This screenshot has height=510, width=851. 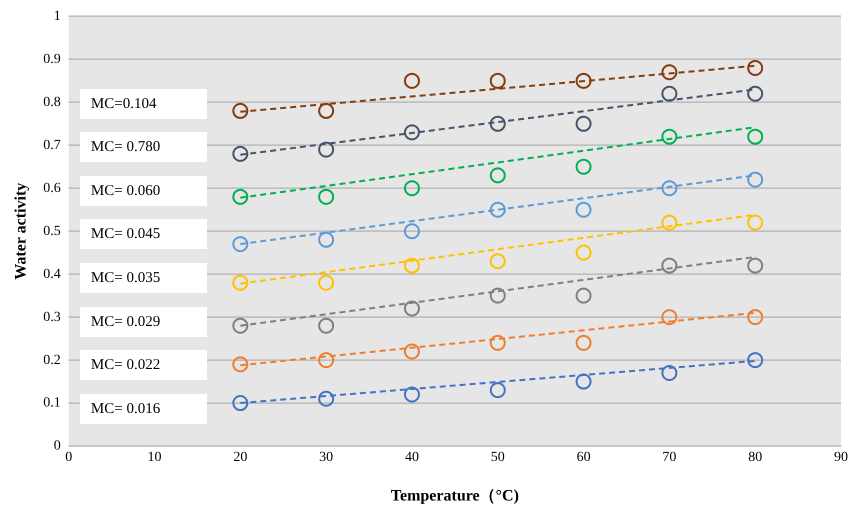 What do you see at coordinates (21, 231) in the screenshot?
I see `y-axis-title: Water activity` at bounding box center [21, 231].